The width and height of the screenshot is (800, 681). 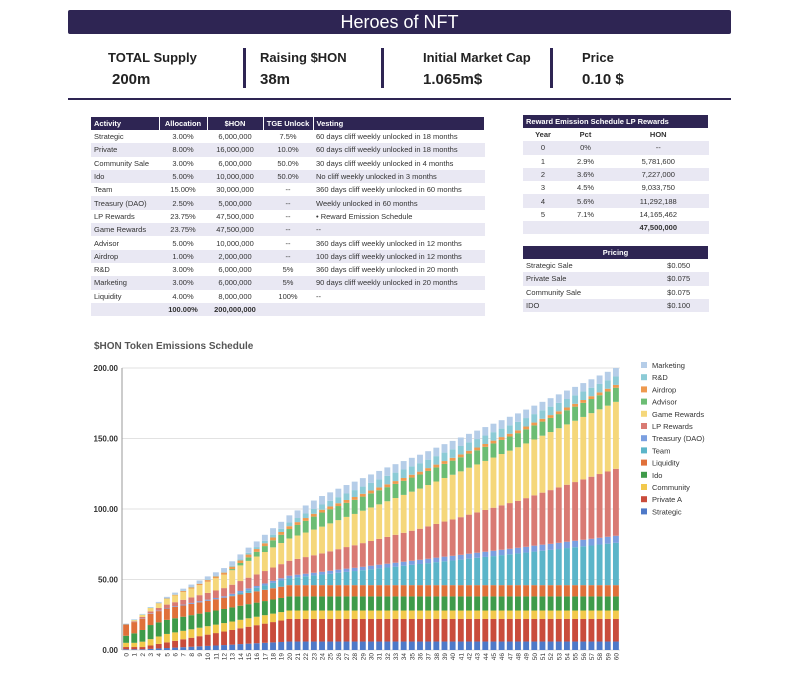 I want to click on col-header: Vesting, so click(x=399, y=123).